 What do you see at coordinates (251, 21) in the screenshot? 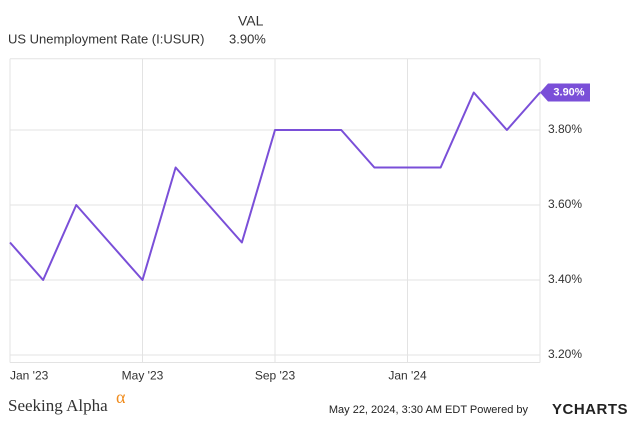
I see `header-column: VAL` at bounding box center [251, 21].